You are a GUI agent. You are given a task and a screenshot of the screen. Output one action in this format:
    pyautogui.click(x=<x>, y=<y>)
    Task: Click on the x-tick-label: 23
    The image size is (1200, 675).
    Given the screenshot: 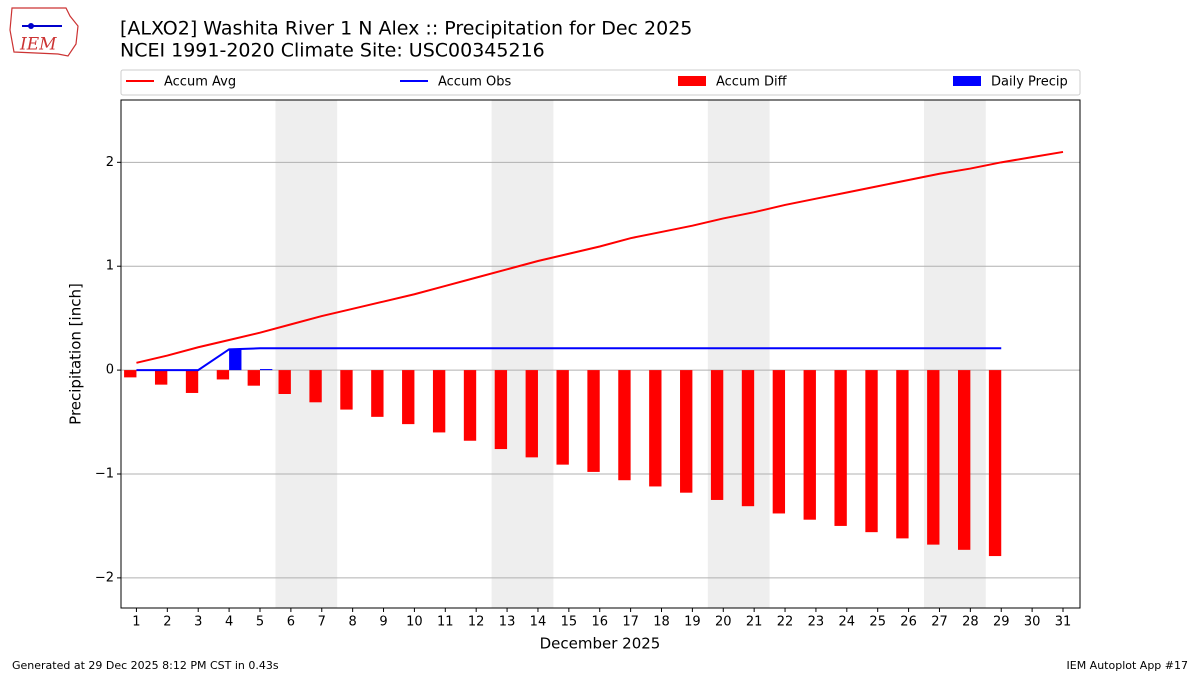 What is the action you would take?
    pyautogui.click(x=816, y=622)
    